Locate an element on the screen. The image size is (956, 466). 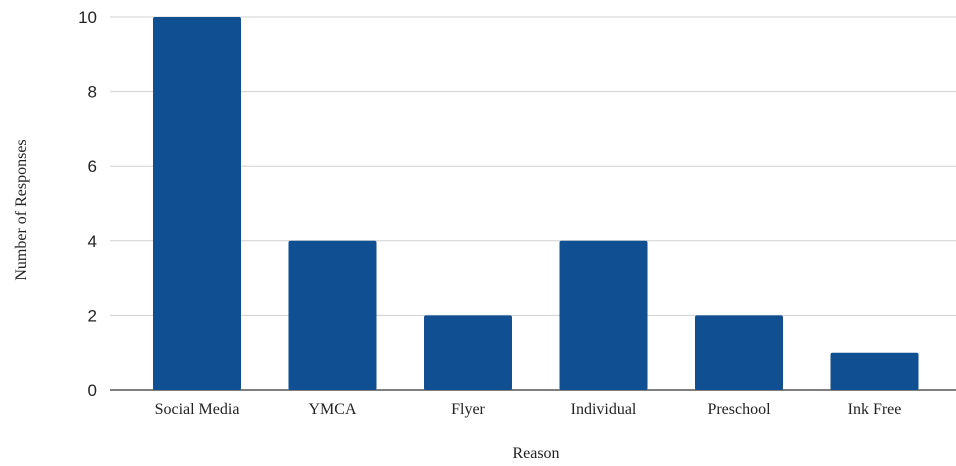
x-tick-label: Preschool is located at coordinates (739, 409).